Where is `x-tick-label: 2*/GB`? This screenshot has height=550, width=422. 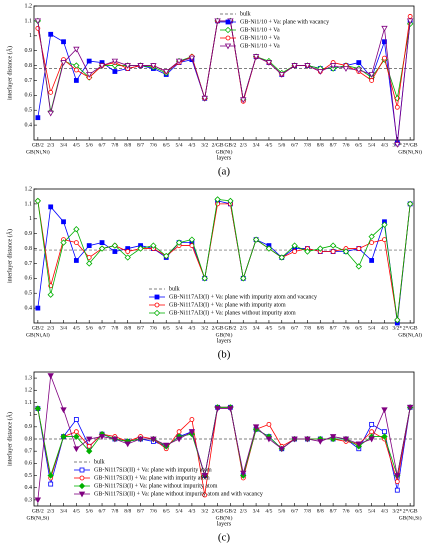
x-tick-label: 2*/GB is located at coordinates (410, 145).